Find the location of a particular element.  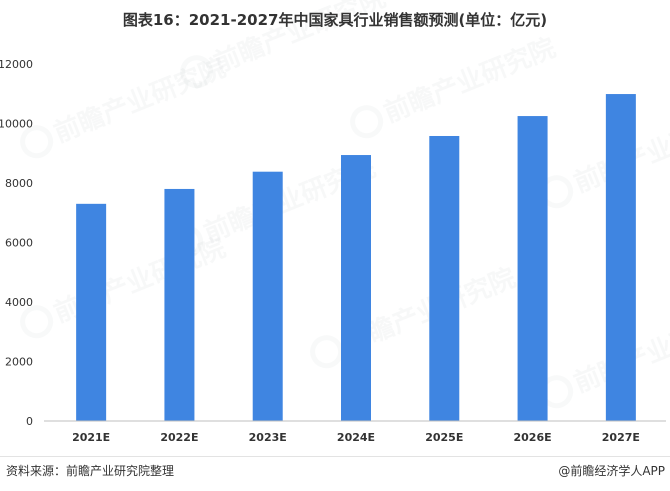

y-tick-label: 4000 is located at coordinates (19, 302).